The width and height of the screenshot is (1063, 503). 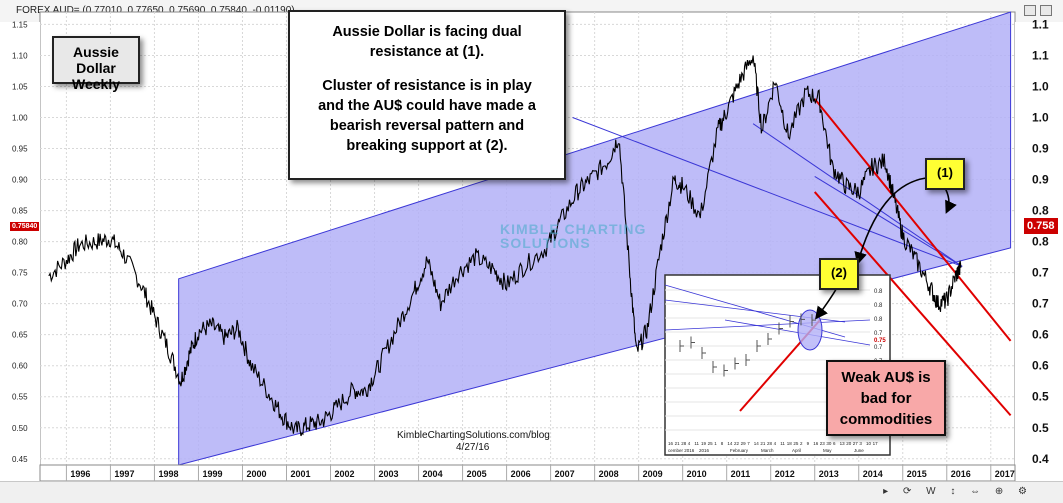 What do you see at coordinates (427, 106) in the screenshot?
I see `comment-line4: and the AU$ could have made a` at bounding box center [427, 106].